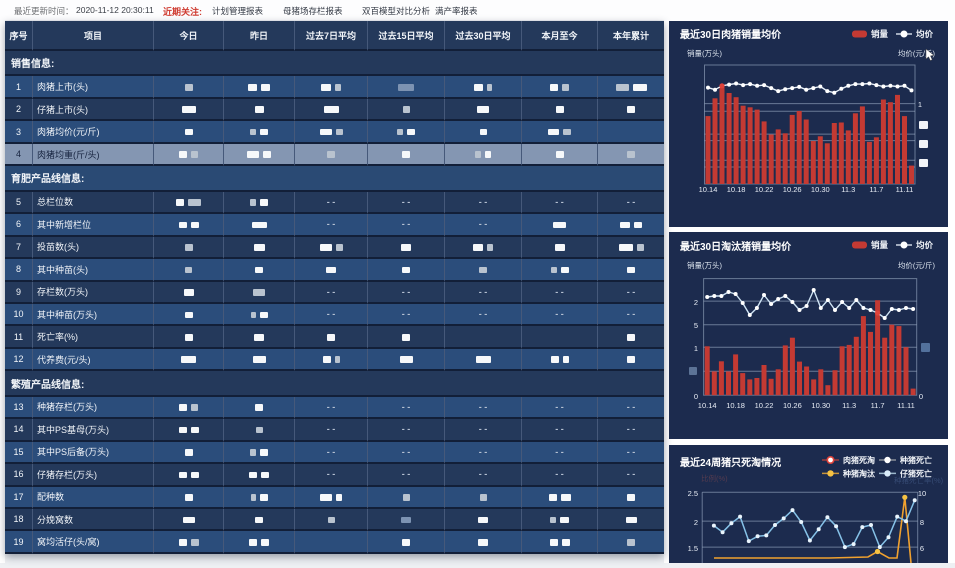 The width and height of the screenshot is (955, 568). What do you see at coordinates (714, 478) in the screenshot?
I see `svg-text: 比例(%)` at bounding box center [714, 478].